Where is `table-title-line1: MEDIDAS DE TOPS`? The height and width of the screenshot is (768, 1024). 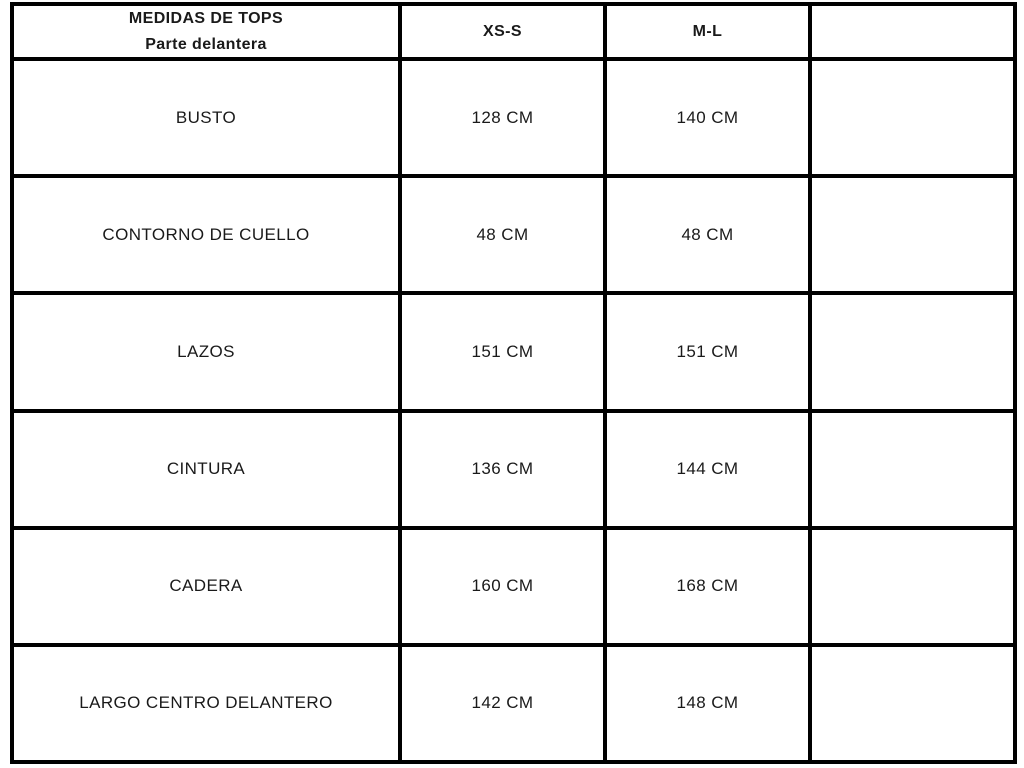
table-title-line1: MEDIDAS DE TOPS is located at coordinates (206, 18).